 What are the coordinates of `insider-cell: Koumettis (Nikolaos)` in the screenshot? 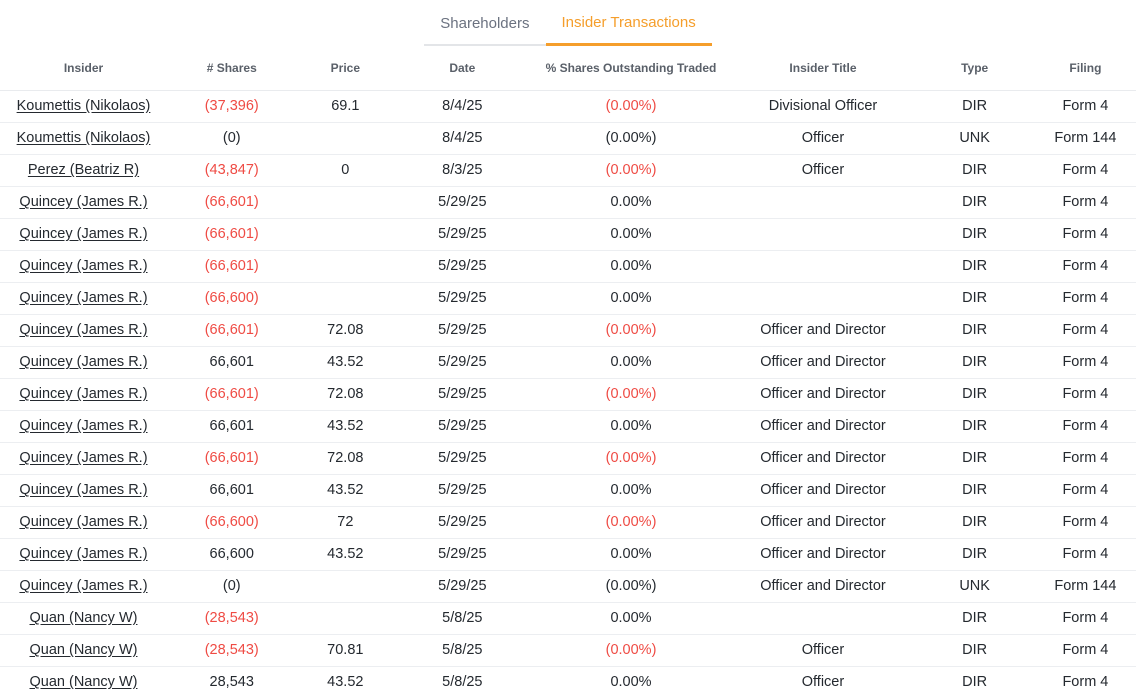 It's located at (83, 138).